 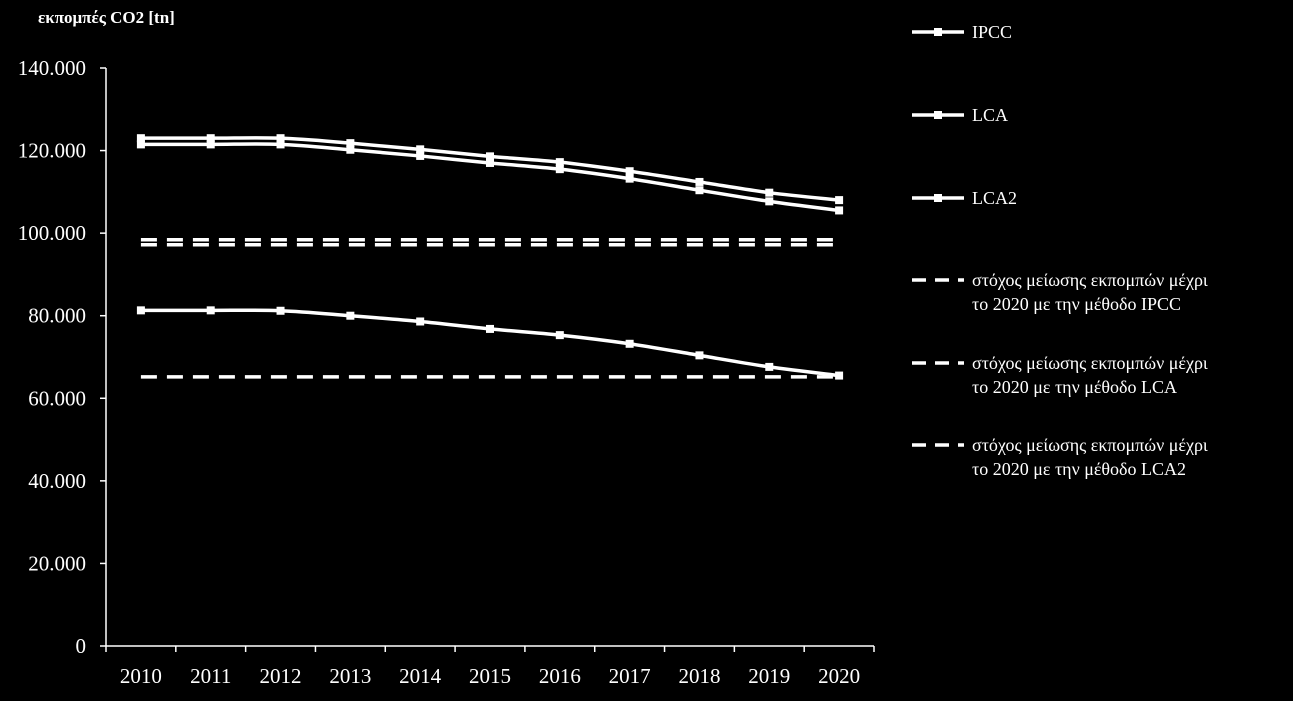 What do you see at coordinates (281, 676) in the screenshot?
I see `x-tick-label: 2012` at bounding box center [281, 676].